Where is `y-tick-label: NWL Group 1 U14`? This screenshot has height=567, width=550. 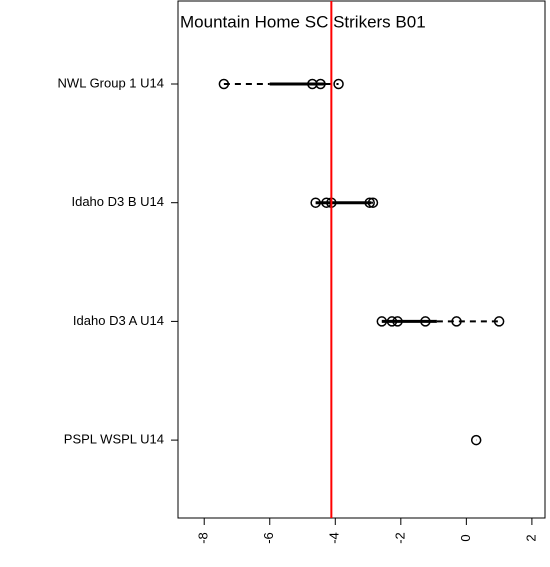
y-tick-label: NWL Group 1 U14 is located at coordinates (111, 82).